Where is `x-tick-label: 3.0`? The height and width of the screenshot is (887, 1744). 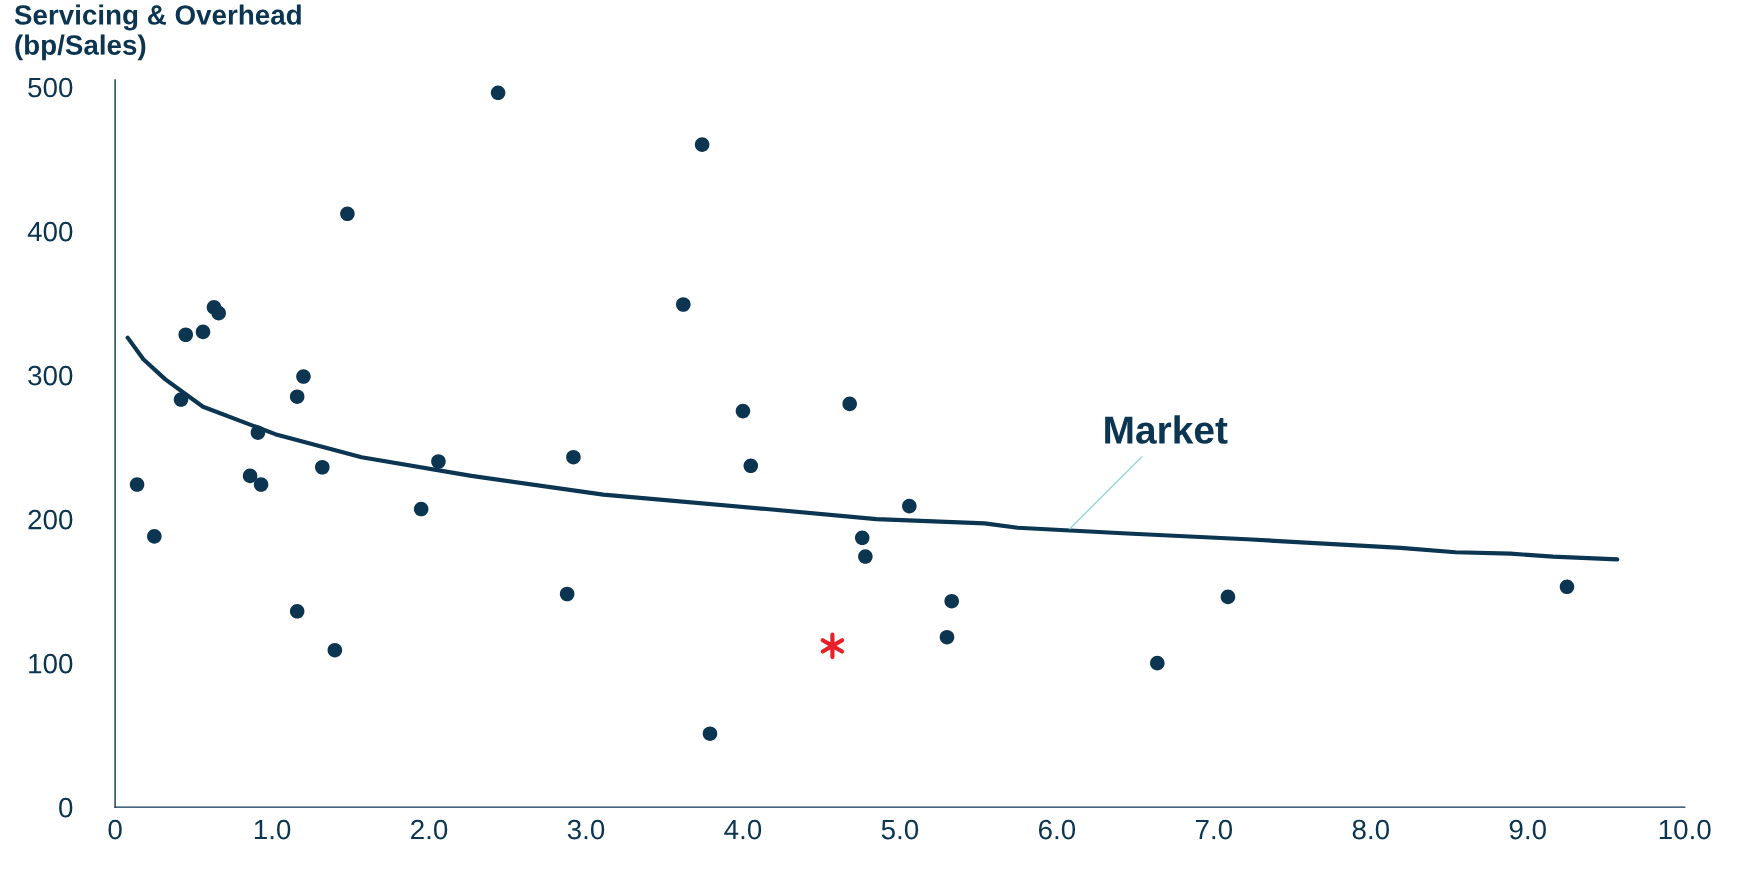
x-tick-label: 3.0 is located at coordinates (586, 829).